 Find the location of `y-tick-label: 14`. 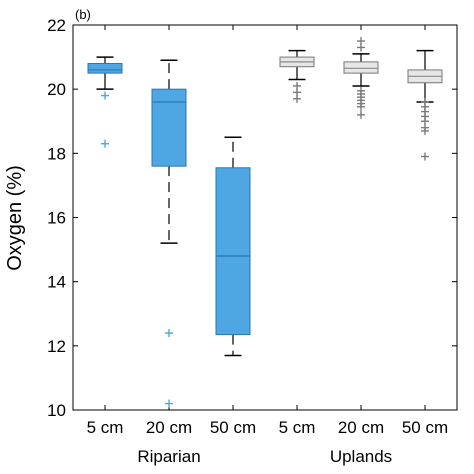

y-tick-label: 14 is located at coordinates (56, 282).